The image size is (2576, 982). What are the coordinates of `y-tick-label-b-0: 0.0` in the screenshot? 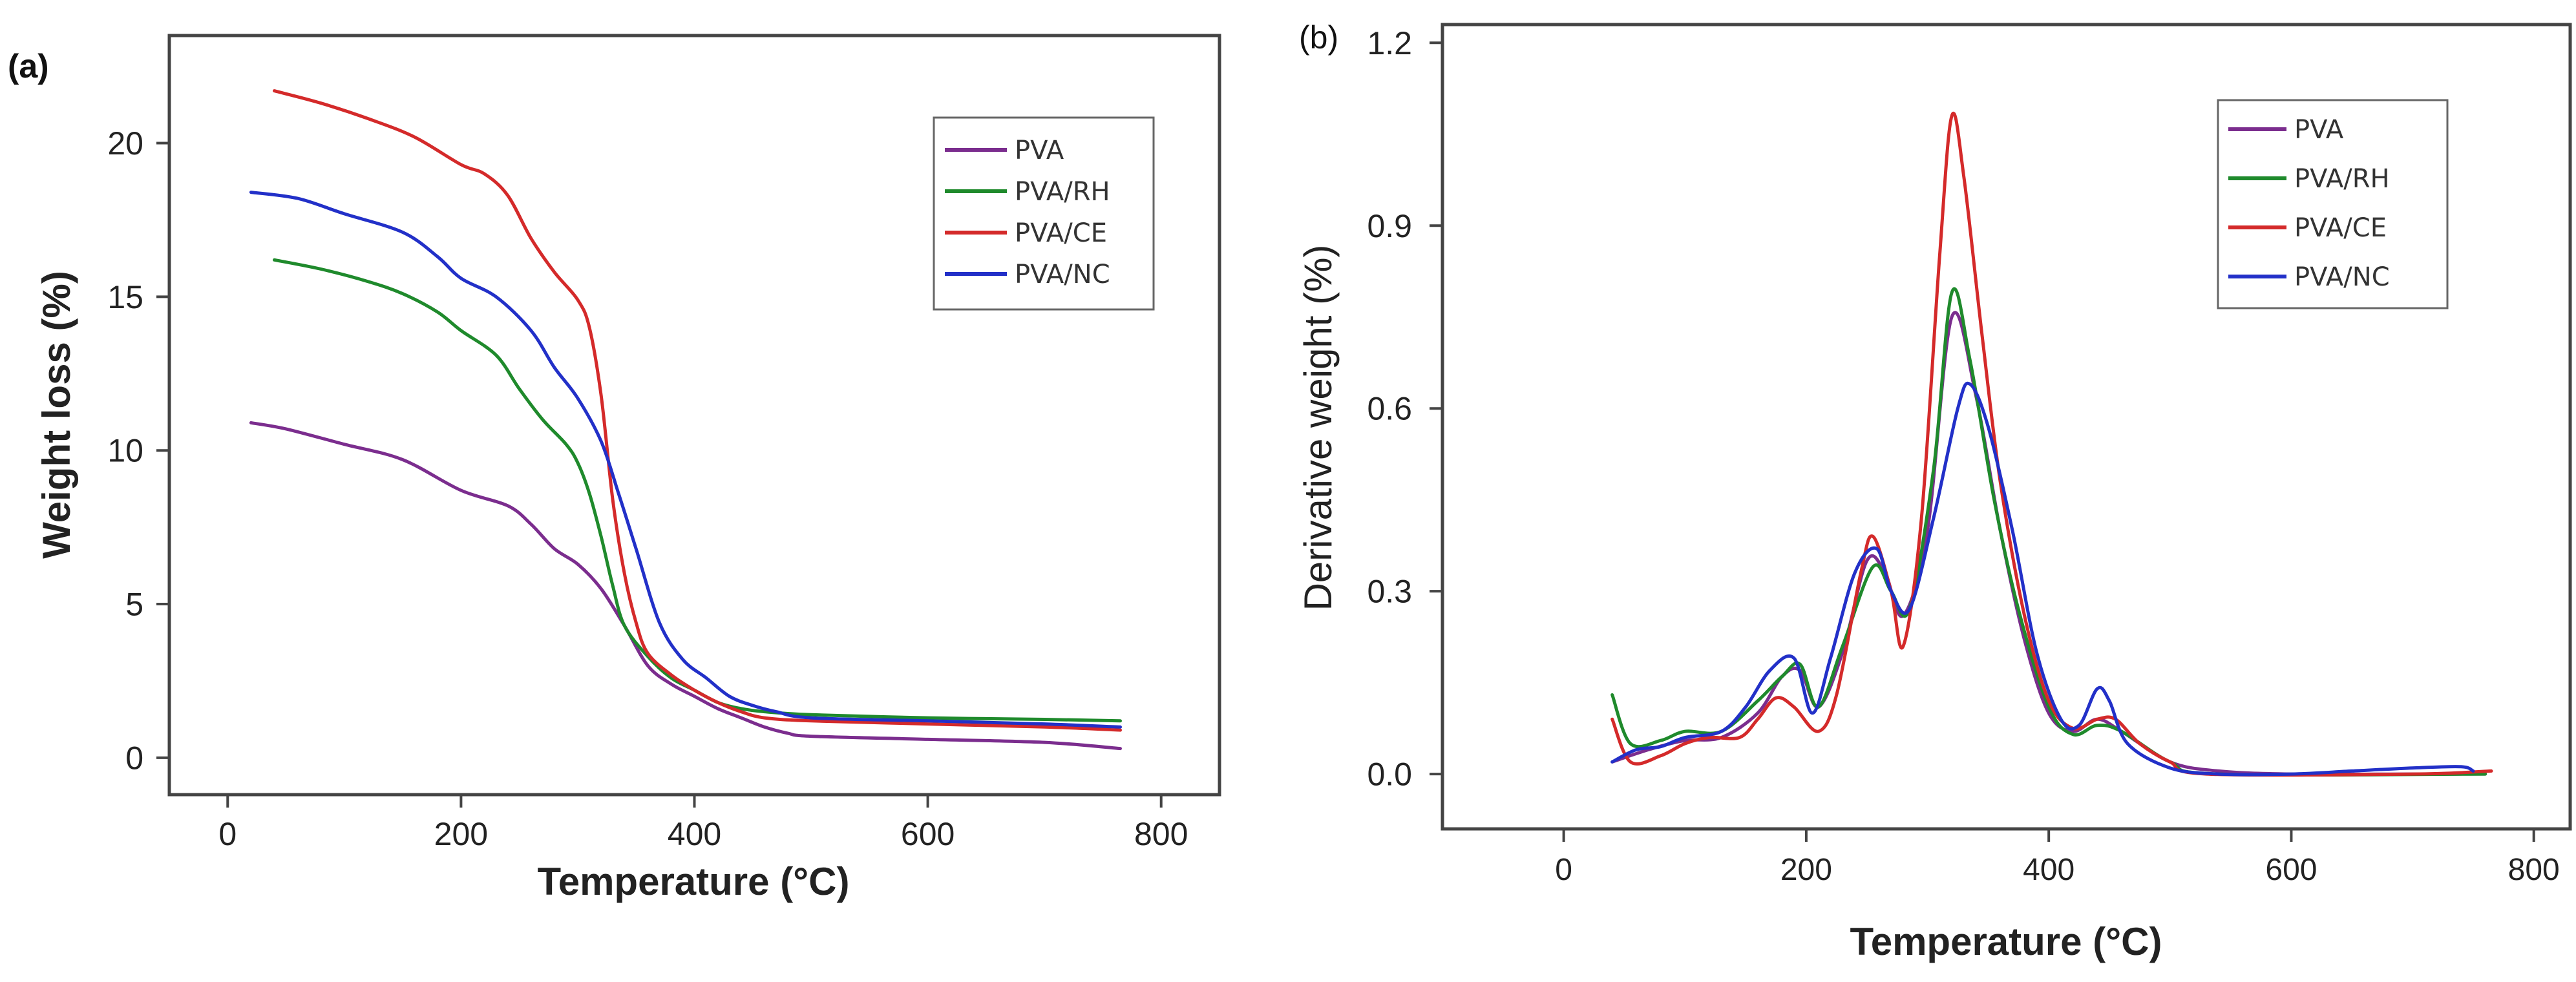 It's located at (1389, 775).